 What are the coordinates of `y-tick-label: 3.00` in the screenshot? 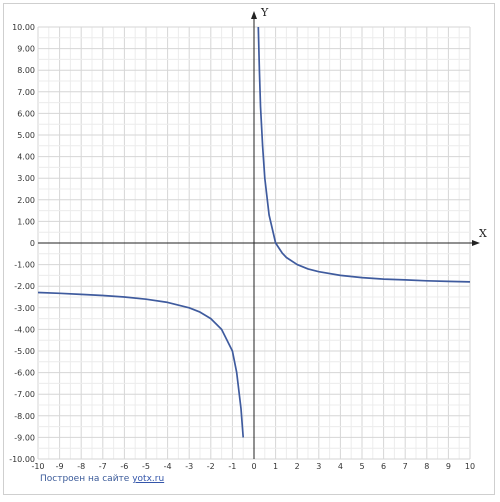 It's located at (26, 178).